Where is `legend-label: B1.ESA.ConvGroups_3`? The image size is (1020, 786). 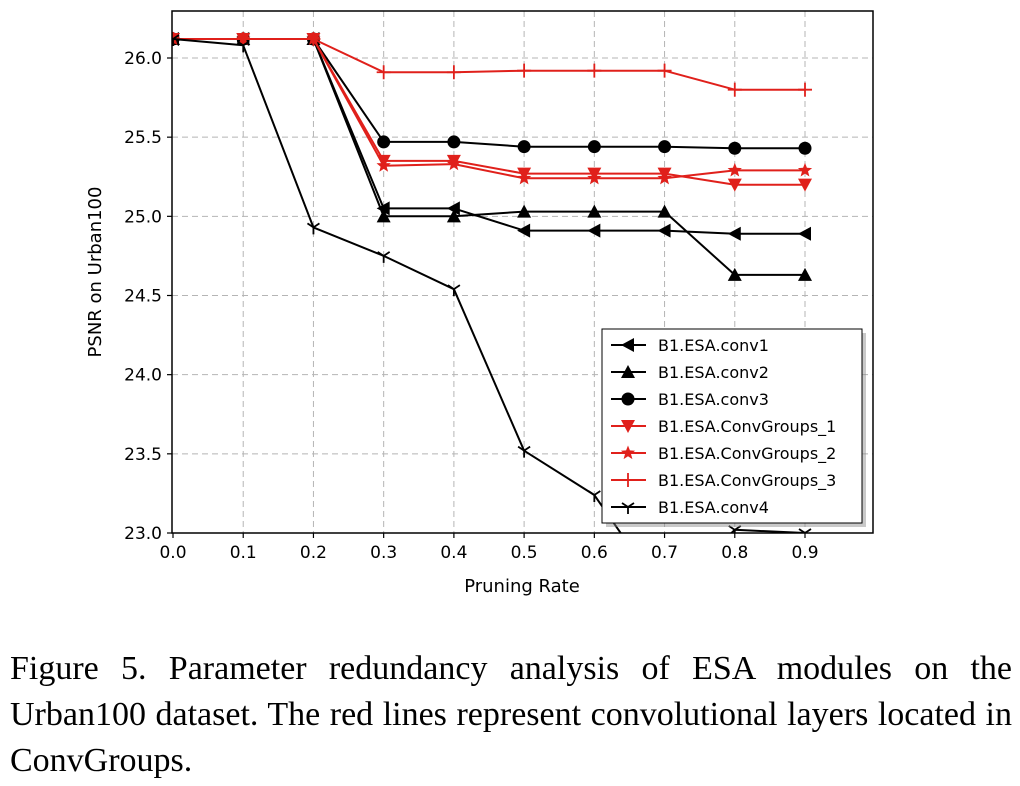
legend-label: B1.ESA.ConvGroups_3 is located at coordinates (747, 481).